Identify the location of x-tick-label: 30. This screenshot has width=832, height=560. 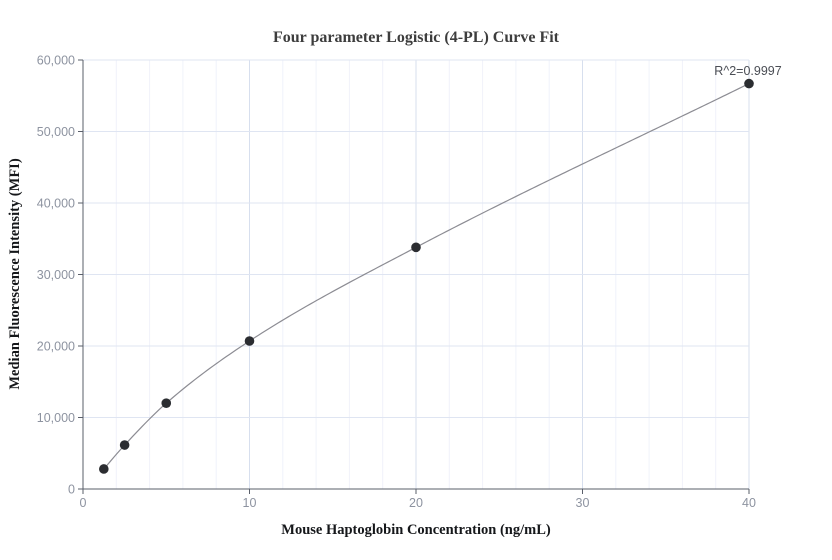
(583, 503).